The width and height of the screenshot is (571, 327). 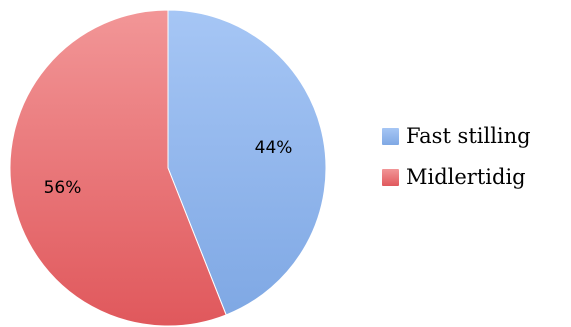 I want to click on legend-swatch-fast-stilling, so click(x=390, y=136).